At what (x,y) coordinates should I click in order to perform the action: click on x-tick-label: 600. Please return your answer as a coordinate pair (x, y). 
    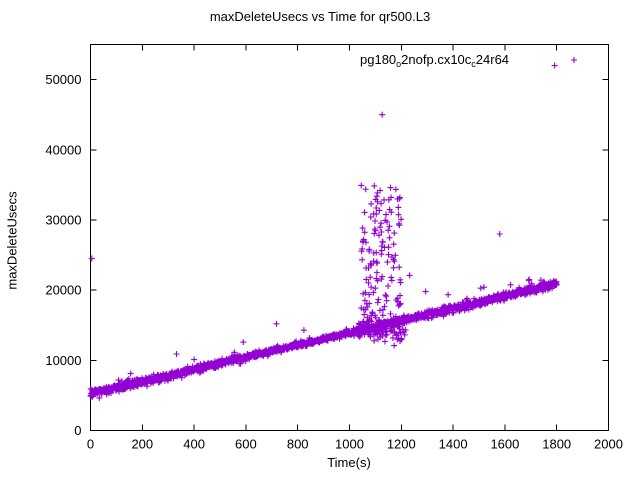
    Looking at the image, I should click on (246, 444).